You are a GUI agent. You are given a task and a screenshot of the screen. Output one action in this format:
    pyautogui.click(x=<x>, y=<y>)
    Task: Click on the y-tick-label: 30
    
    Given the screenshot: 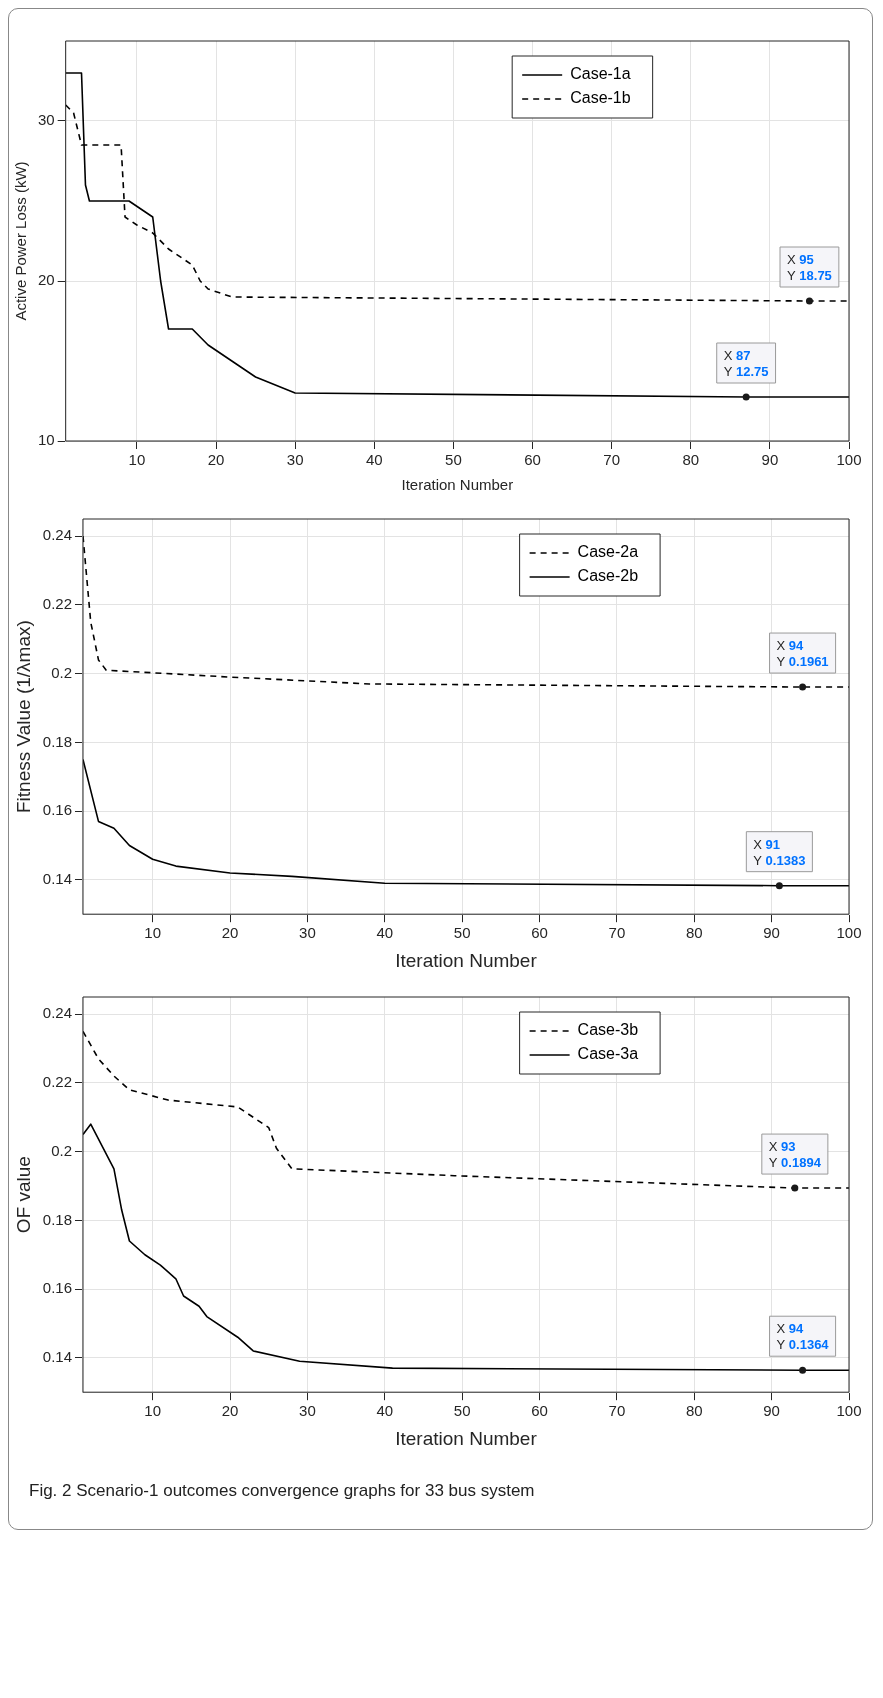 What is the action you would take?
    pyautogui.click(x=46, y=120)
    